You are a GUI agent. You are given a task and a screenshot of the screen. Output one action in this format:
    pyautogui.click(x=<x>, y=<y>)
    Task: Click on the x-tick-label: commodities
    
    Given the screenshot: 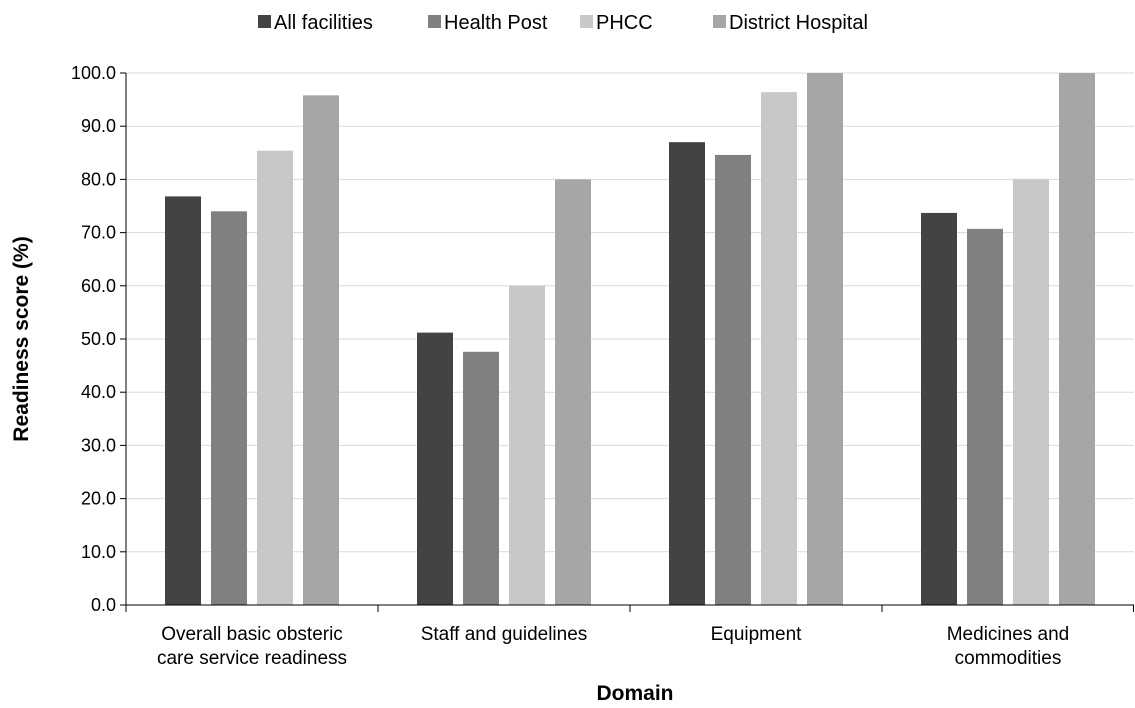 What is the action you would take?
    pyautogui.click(x=1008, y=658)
    